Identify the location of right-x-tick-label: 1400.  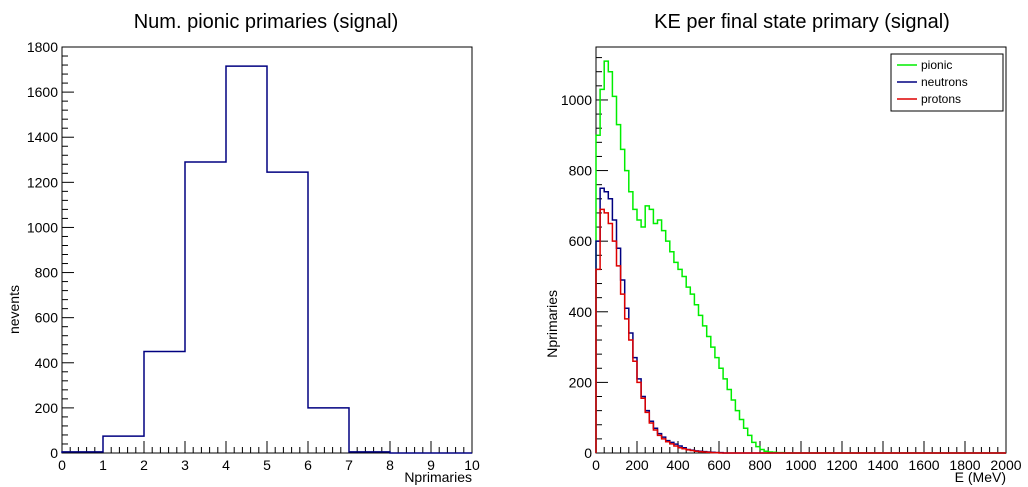
(882, 465).